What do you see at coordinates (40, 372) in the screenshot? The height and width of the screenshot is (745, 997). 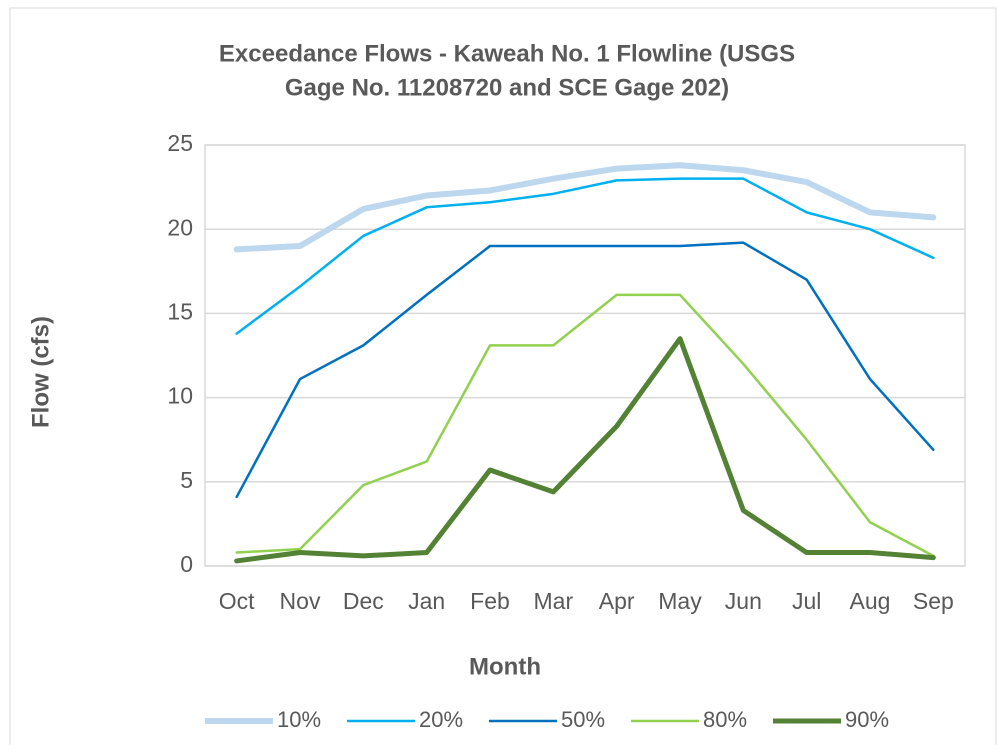 I see `y-axis-title: Flow (cfs)` at bounding box center [40, 372].